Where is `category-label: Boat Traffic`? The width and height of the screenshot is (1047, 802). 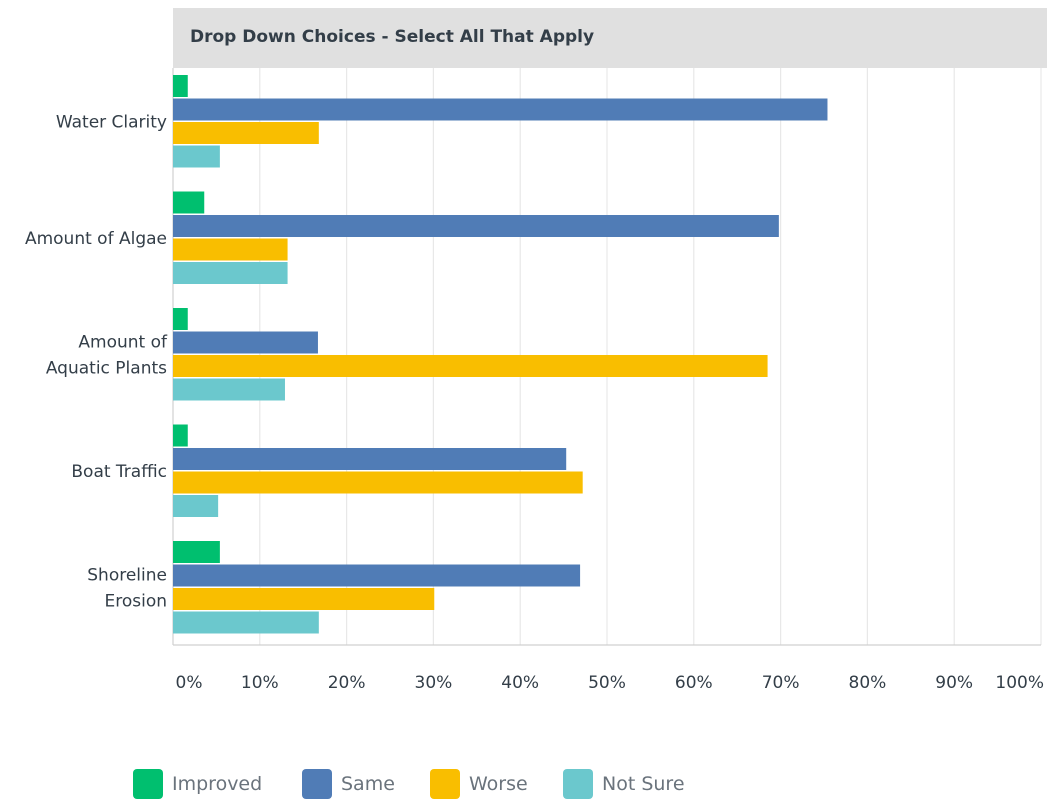
category-label: Boat Traffic is located at coordinates (119, 472).